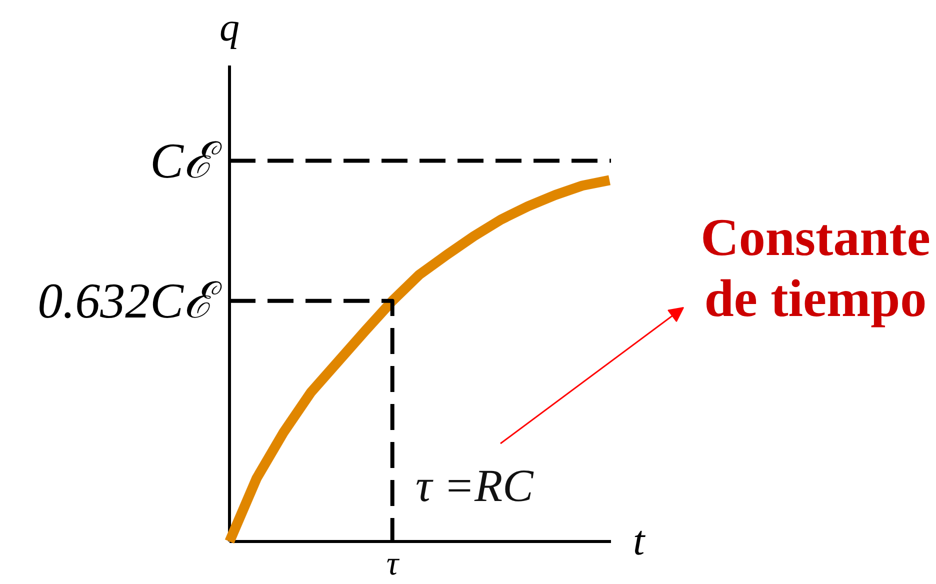  I want to click on x-axis-title: t, so click(639, 541).